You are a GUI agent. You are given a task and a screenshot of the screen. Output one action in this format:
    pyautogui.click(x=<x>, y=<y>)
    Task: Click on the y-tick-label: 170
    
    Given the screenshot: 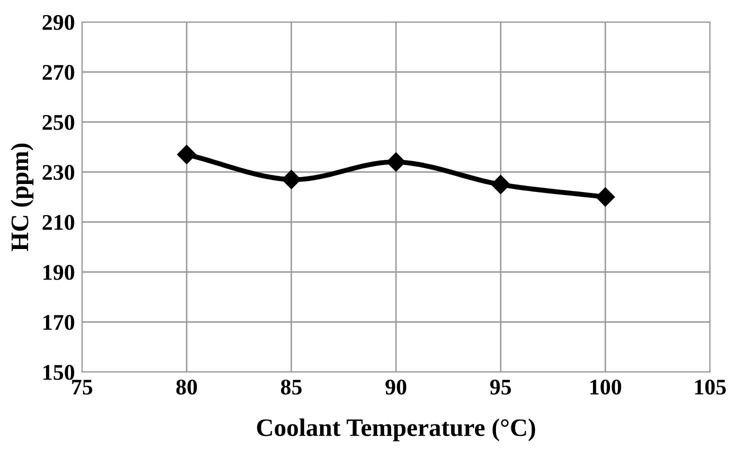 What is the action you would take?
    pyautogui.click(x=59, y=322)
    